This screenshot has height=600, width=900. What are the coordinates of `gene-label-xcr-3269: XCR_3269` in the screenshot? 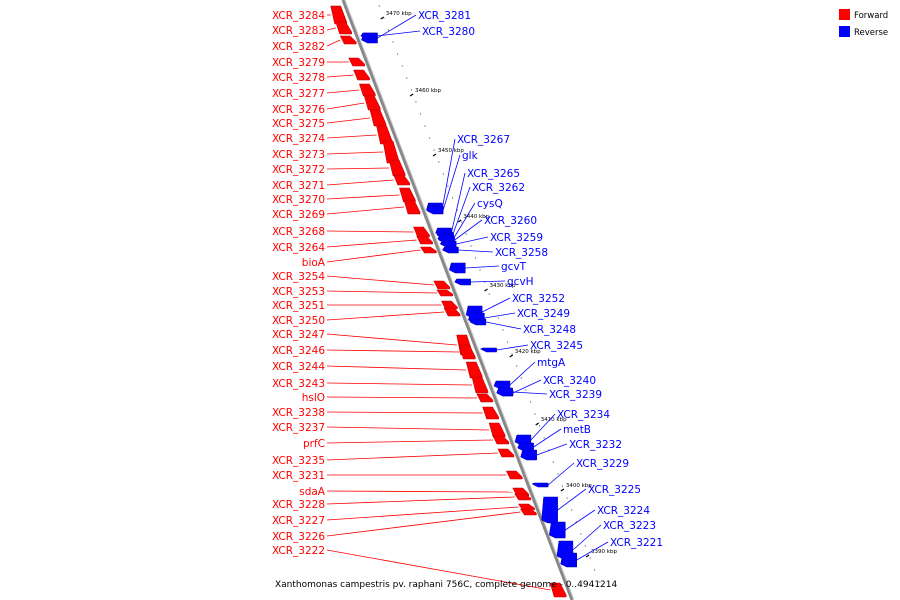 It's located at (298, 215).